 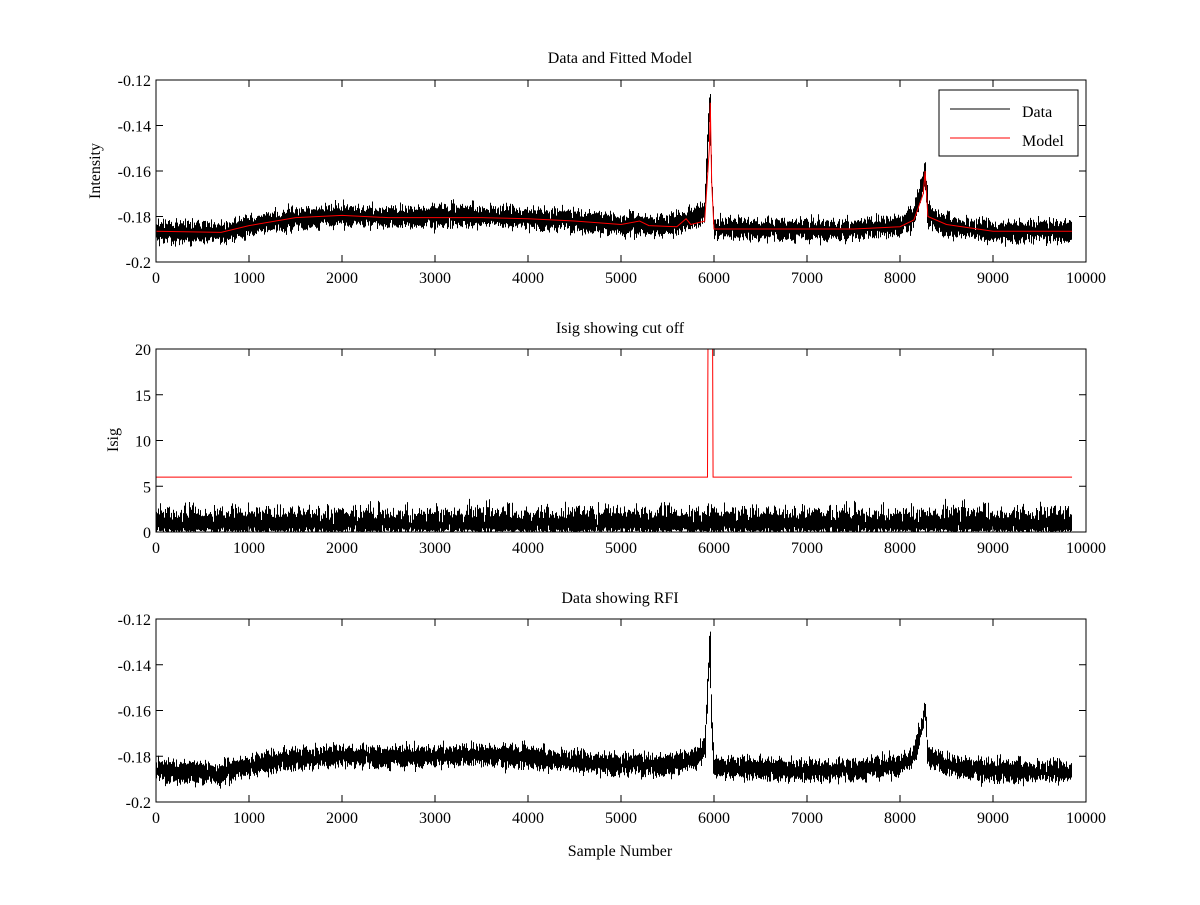 I want to click on x-axis-label: Sample Number, so click(x=620, y=851).